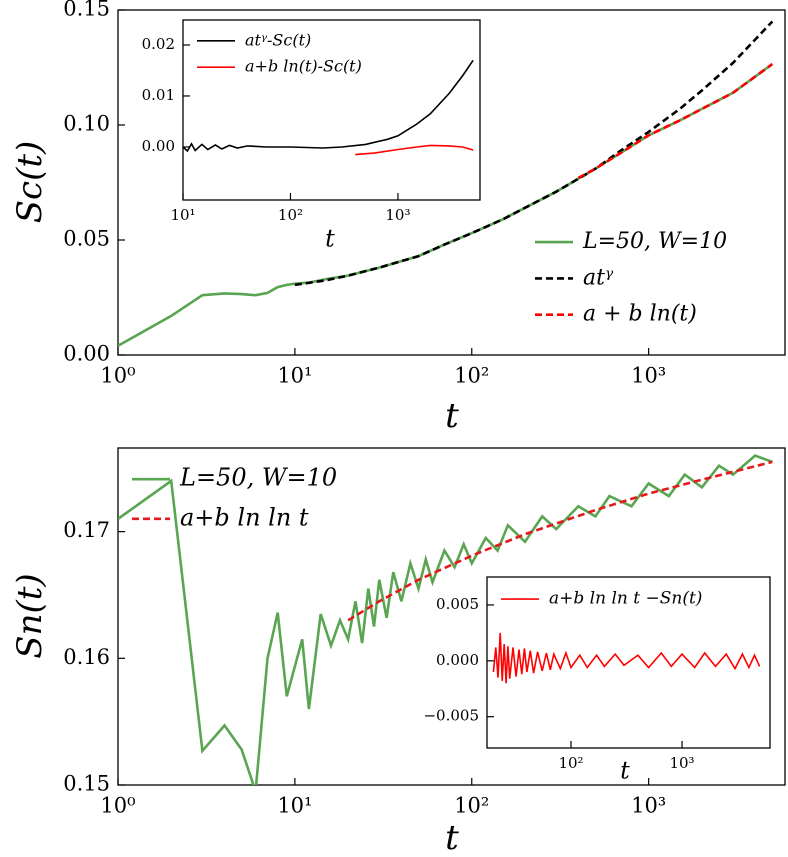  I want to click on y-axis-label: Sc(t), so click(30, 182).